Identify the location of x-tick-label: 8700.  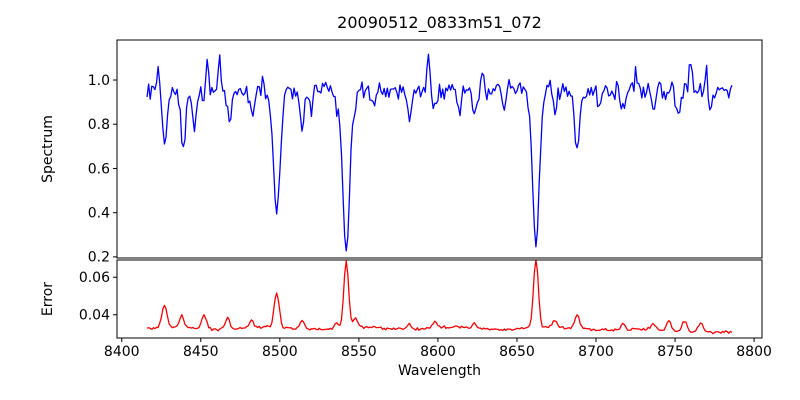
(596, 352).